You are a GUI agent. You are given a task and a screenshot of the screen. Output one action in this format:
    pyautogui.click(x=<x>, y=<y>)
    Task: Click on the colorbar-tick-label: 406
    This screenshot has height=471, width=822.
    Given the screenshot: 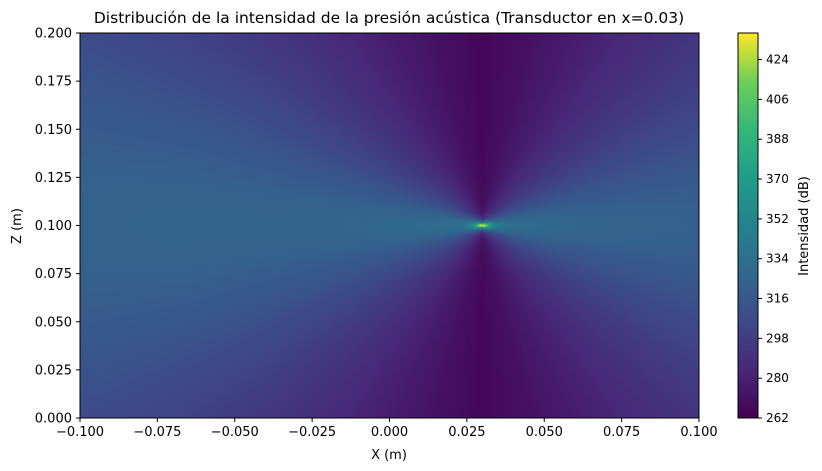 What is the action you would take?
    pyautogui.click(x=777, y=99)
    